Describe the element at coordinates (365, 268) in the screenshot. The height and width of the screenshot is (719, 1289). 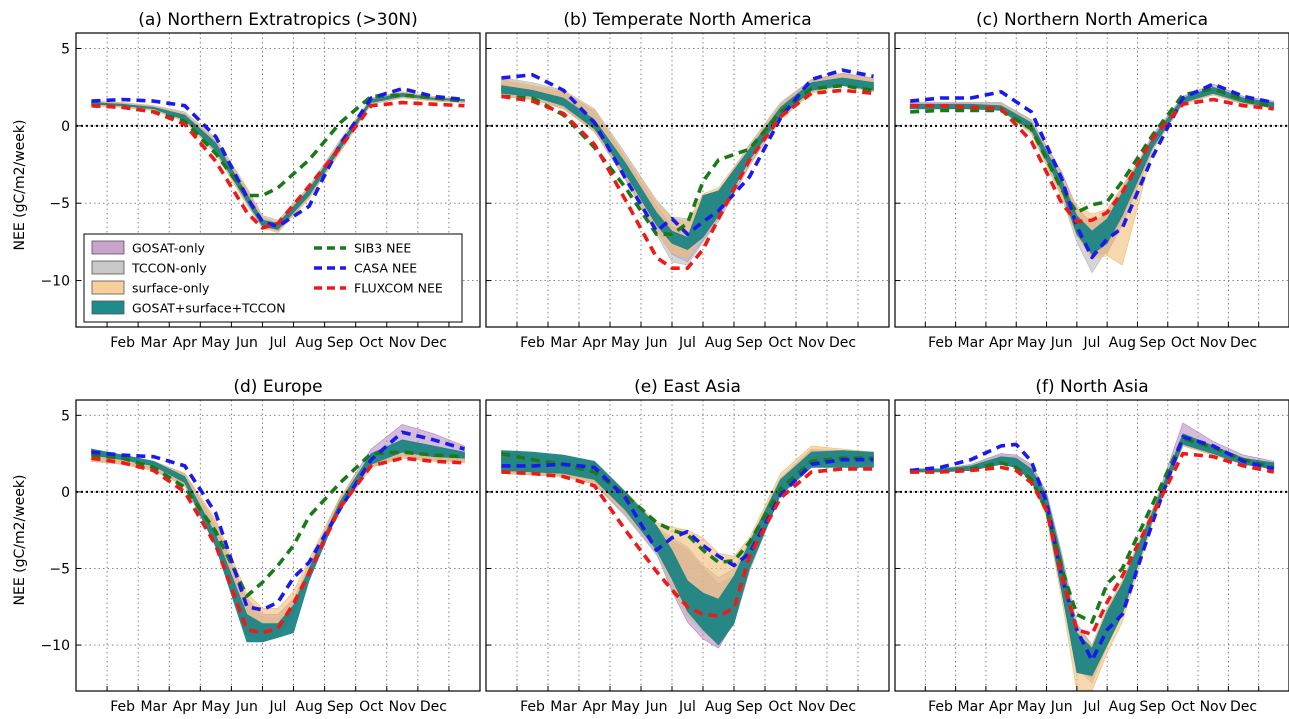
I see `legend-item-casa-nee: CASA NEE` at that location.